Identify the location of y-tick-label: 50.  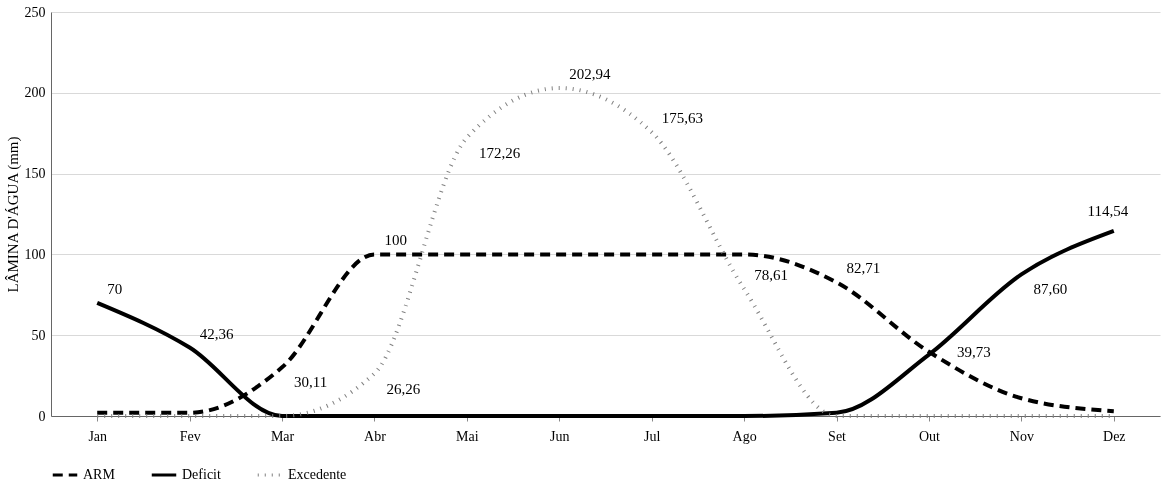
(38, 335).